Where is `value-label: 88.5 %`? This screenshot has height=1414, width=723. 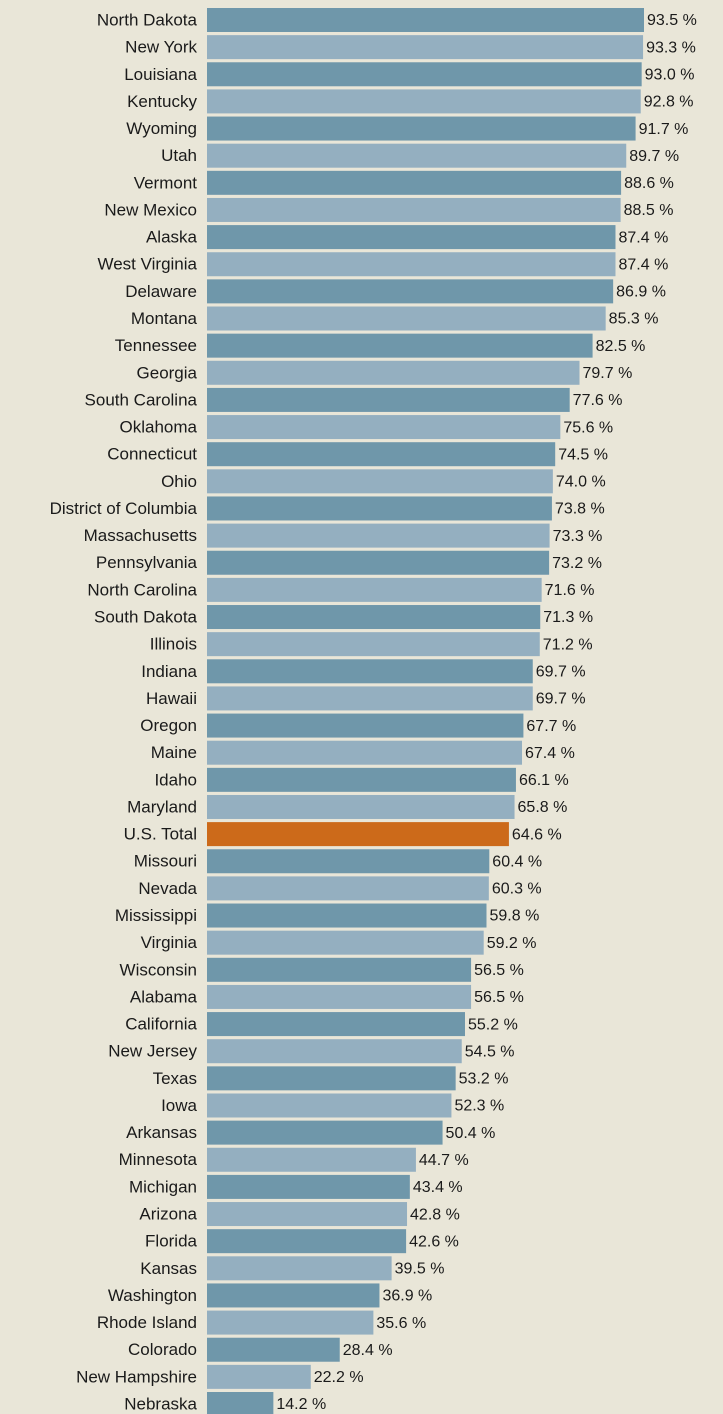
value-label: 88.5 % is located at coordinates (649, 210).